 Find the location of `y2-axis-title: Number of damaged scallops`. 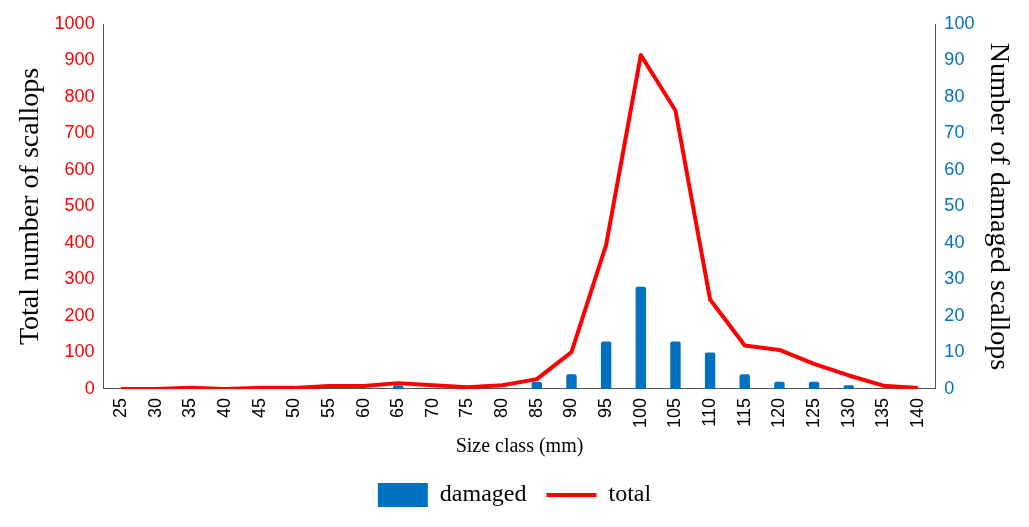

y2-axis-title: Number of damaged scallops is located at coordinates (1000, 206).